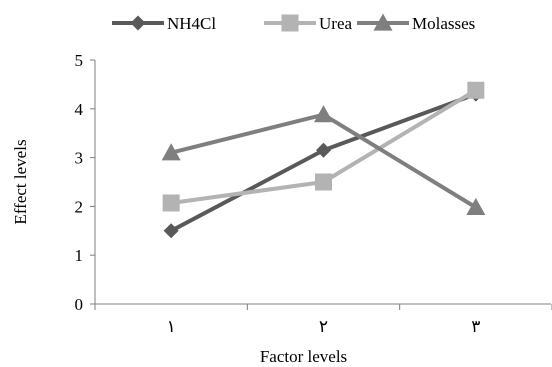 The image size is (552, 367). What do you see at coordinates (79, 206) in the screenshot?
I see `y-tick-label: 2` at bounding box center [79, 206].